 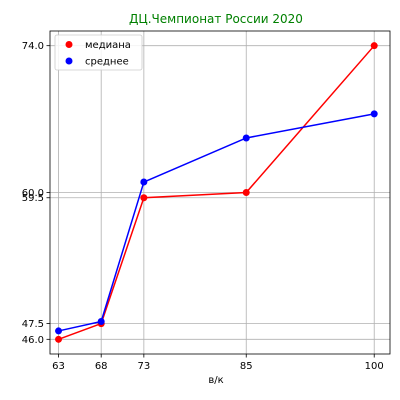 What do you see at coordinates (33, 340) in the screenshot?
I see `y-tick-label: 46.0` at bounding box center [33, 340].